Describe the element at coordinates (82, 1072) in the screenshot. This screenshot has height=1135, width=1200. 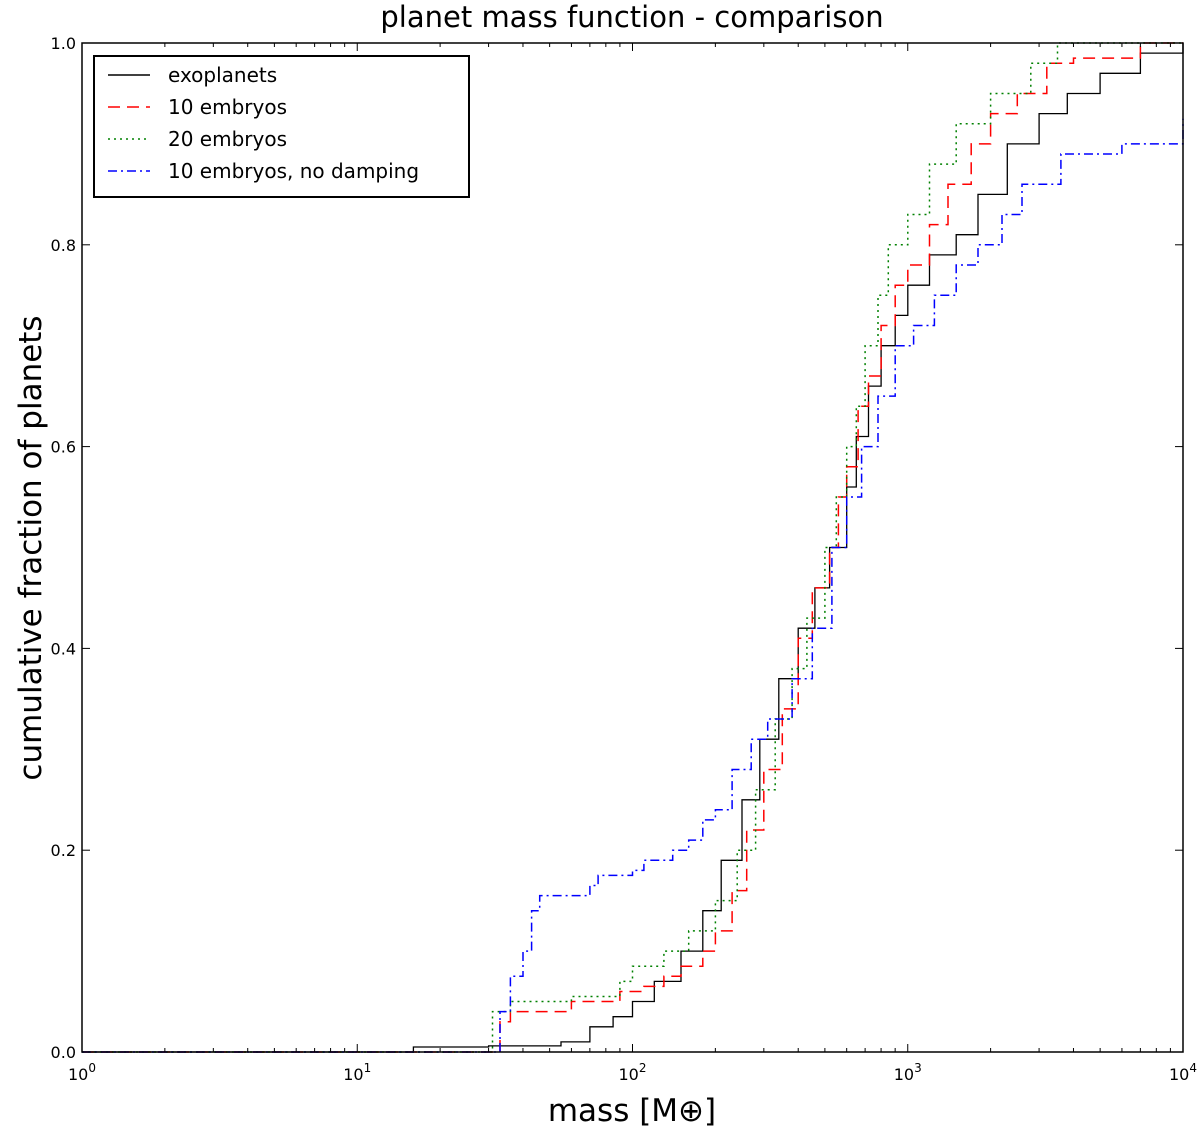
I see `x-tick-label: 10⁰` at that location.